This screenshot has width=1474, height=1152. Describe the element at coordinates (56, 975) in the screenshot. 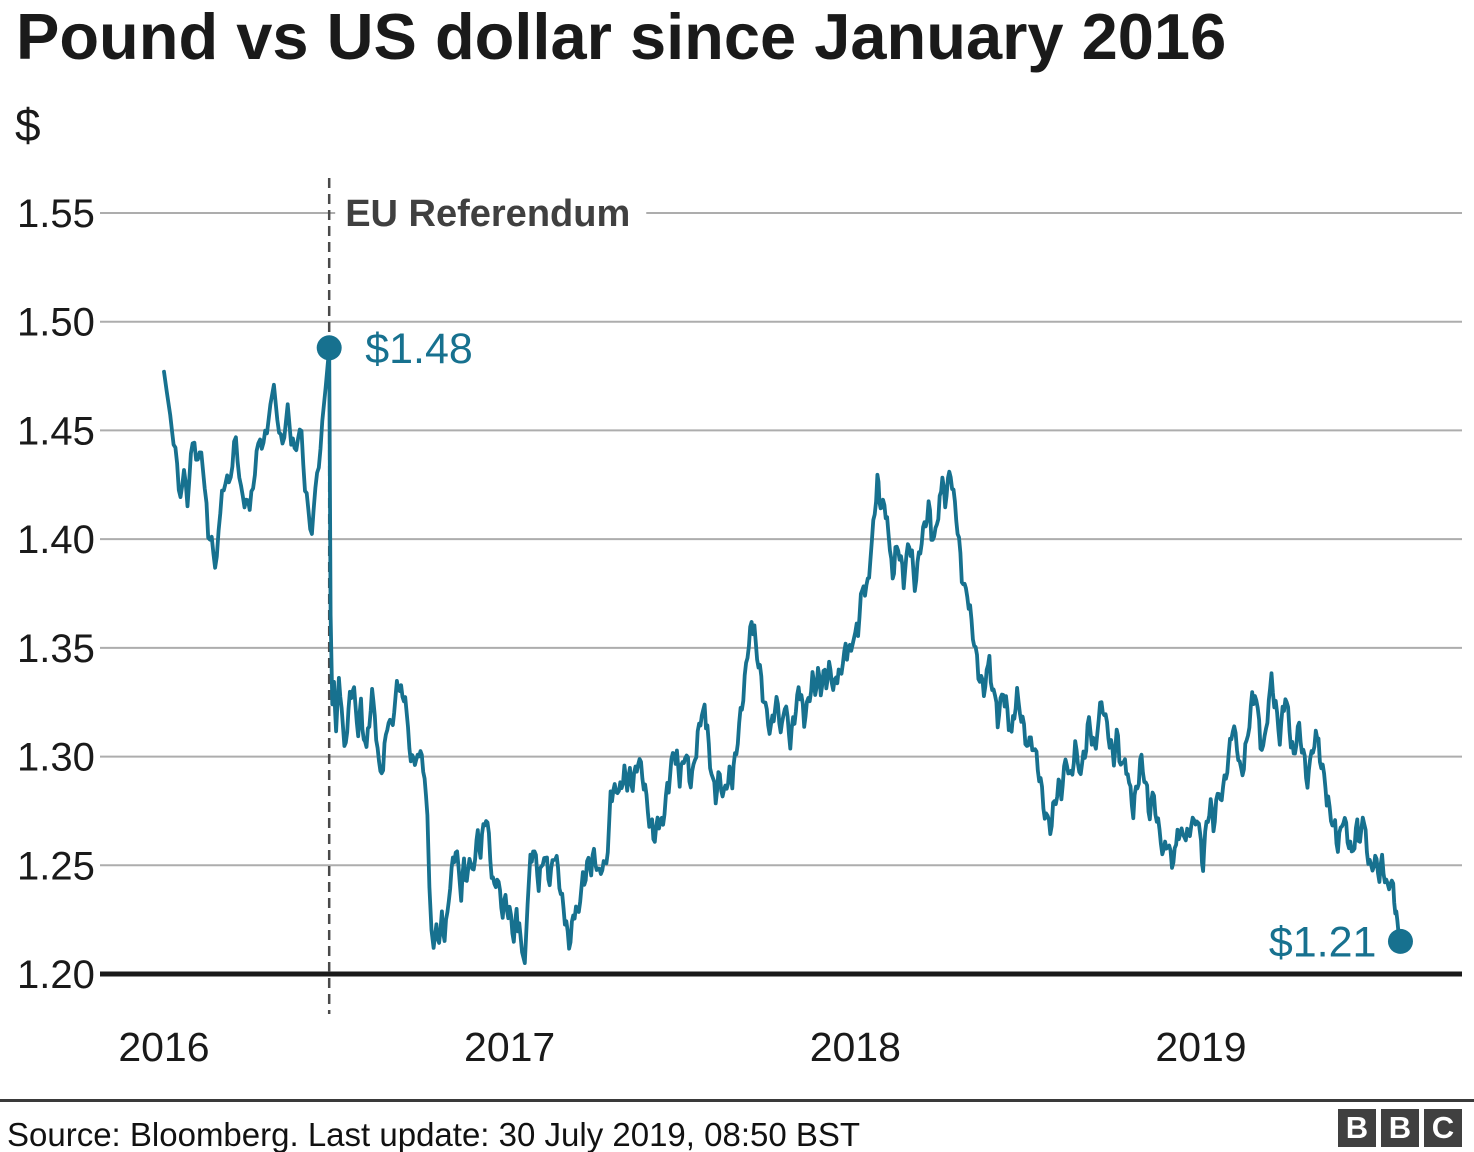

I see `y-tick-label: 1.20` at that location.